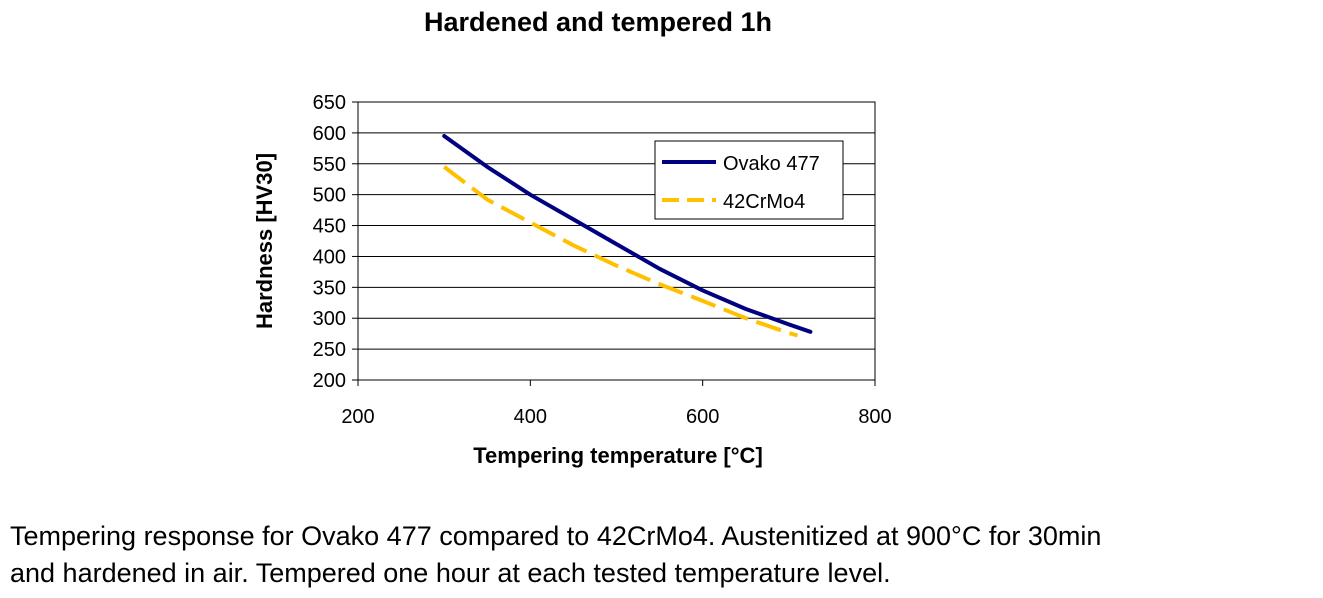 The image size is (1323, 598). What do you see at coordinates (329, 227) in the screenshot?
I see `y-tick-label: 450` at bounding box center [329, 227].